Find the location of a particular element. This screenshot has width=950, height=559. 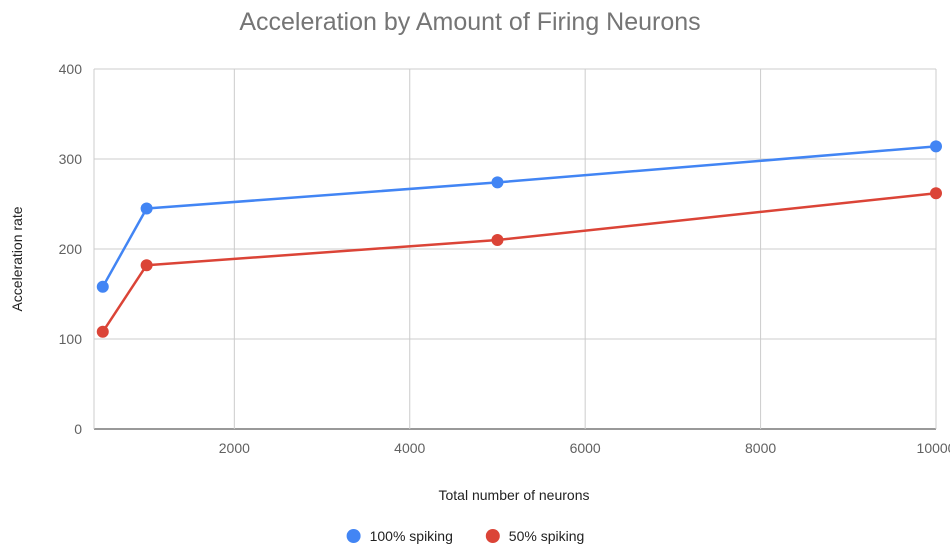

legend: 100% spiking 50% spiking is located at coordinates (465, 536).